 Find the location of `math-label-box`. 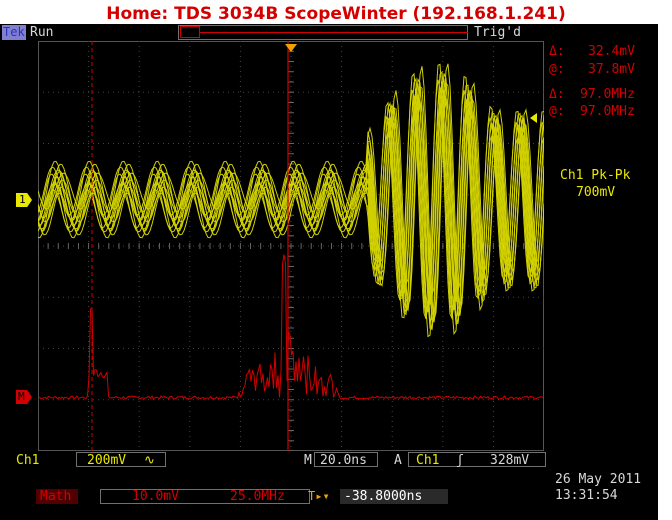

math-label-box is located at coordinates (57, 496).